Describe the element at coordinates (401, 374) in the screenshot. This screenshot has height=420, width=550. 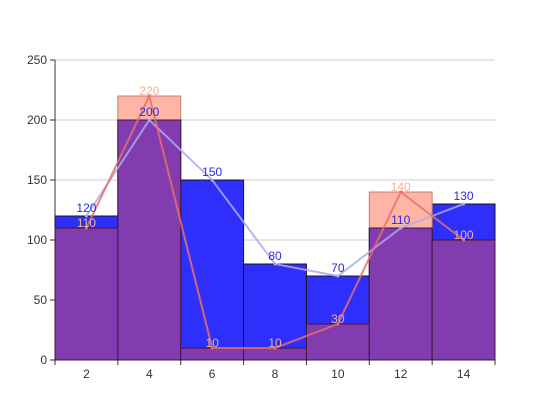
I see `x-tick-label: 12` at that location.